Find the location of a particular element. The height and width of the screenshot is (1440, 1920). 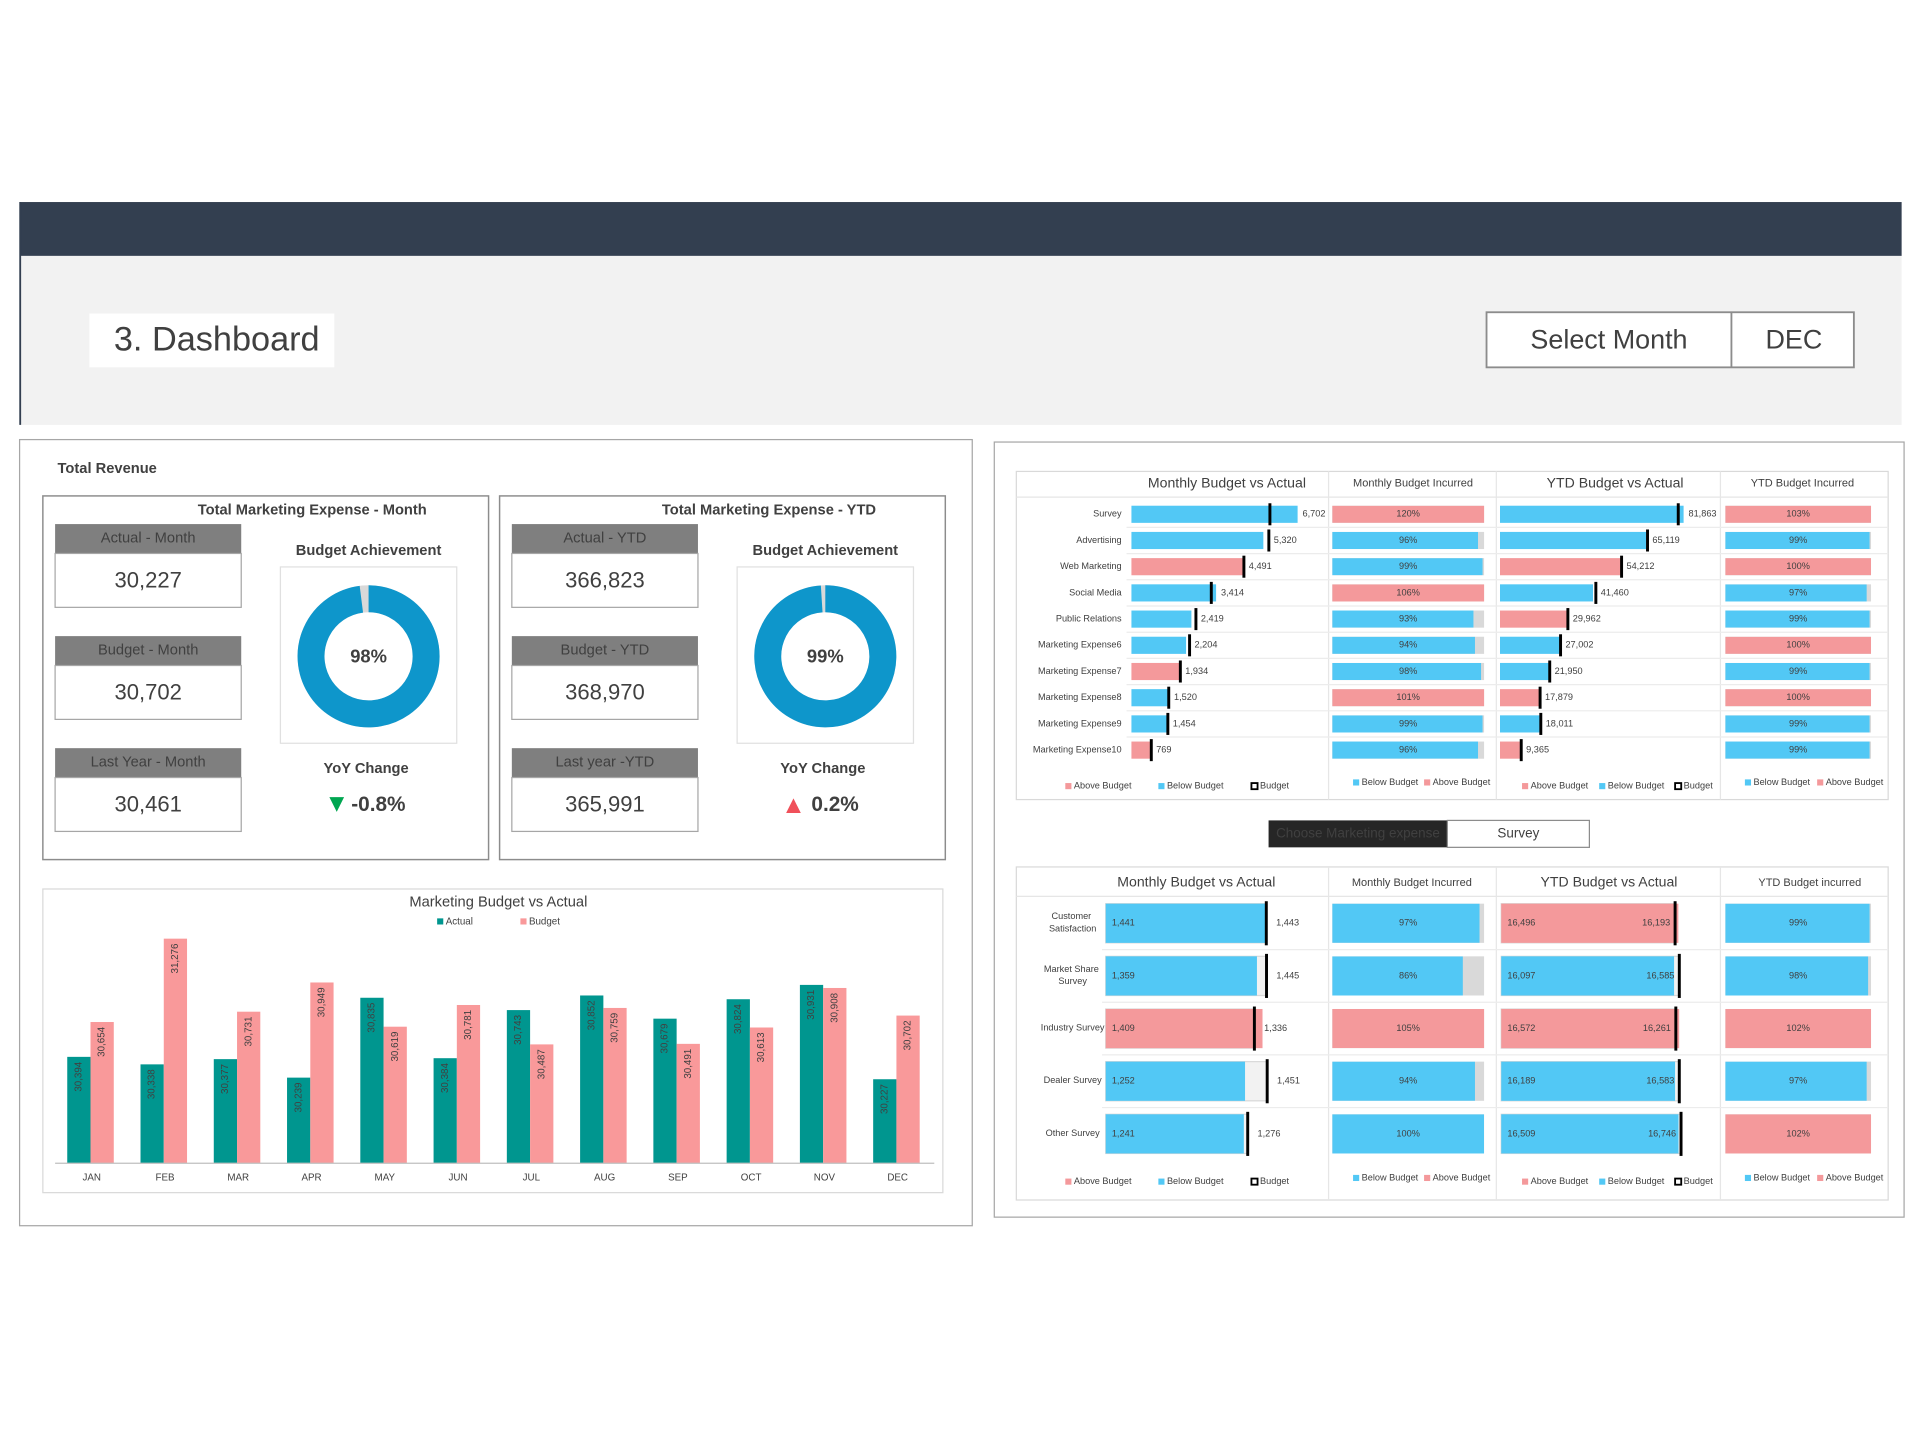

ytd-actual-label: 16,097 is located at coordinates (1521, 975).